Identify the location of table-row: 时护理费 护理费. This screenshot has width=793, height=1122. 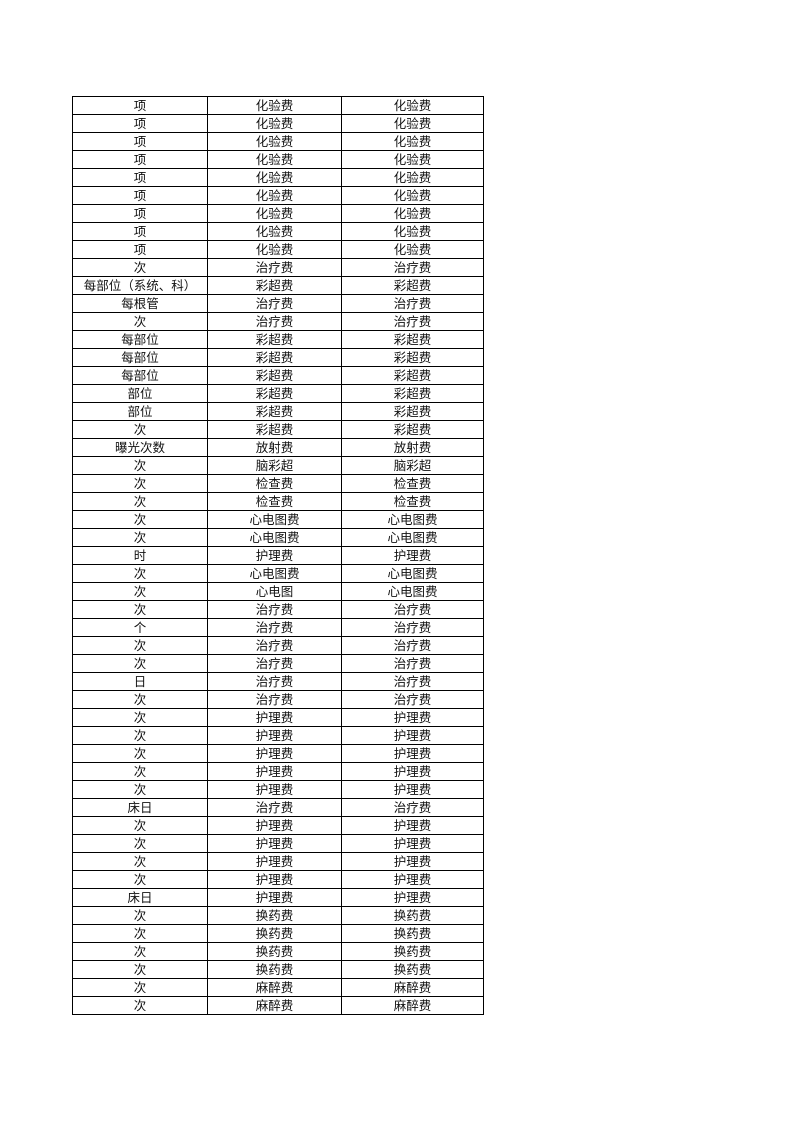
(278, 555).